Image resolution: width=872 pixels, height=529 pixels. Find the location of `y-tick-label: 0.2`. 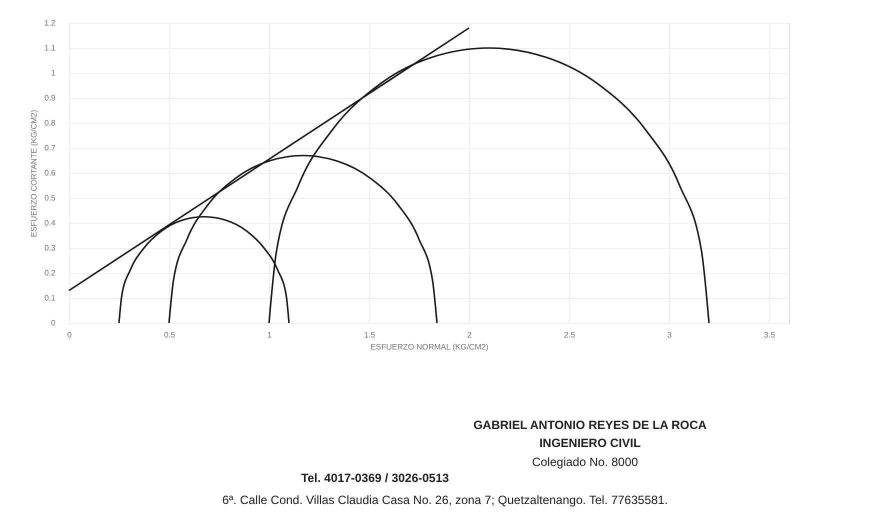

y-tick-label: 0.2 is located at coordinates (50, 273).